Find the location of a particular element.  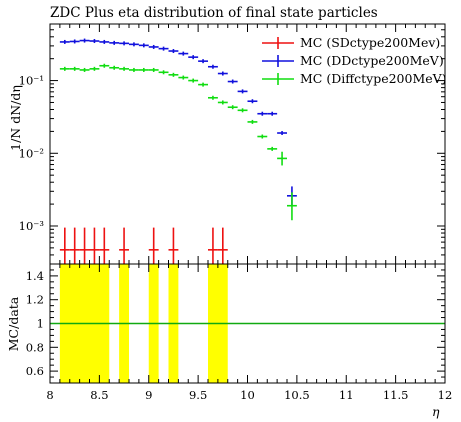

y-axis-label: 1/N dN/dη is located at coordinates (15, 118).